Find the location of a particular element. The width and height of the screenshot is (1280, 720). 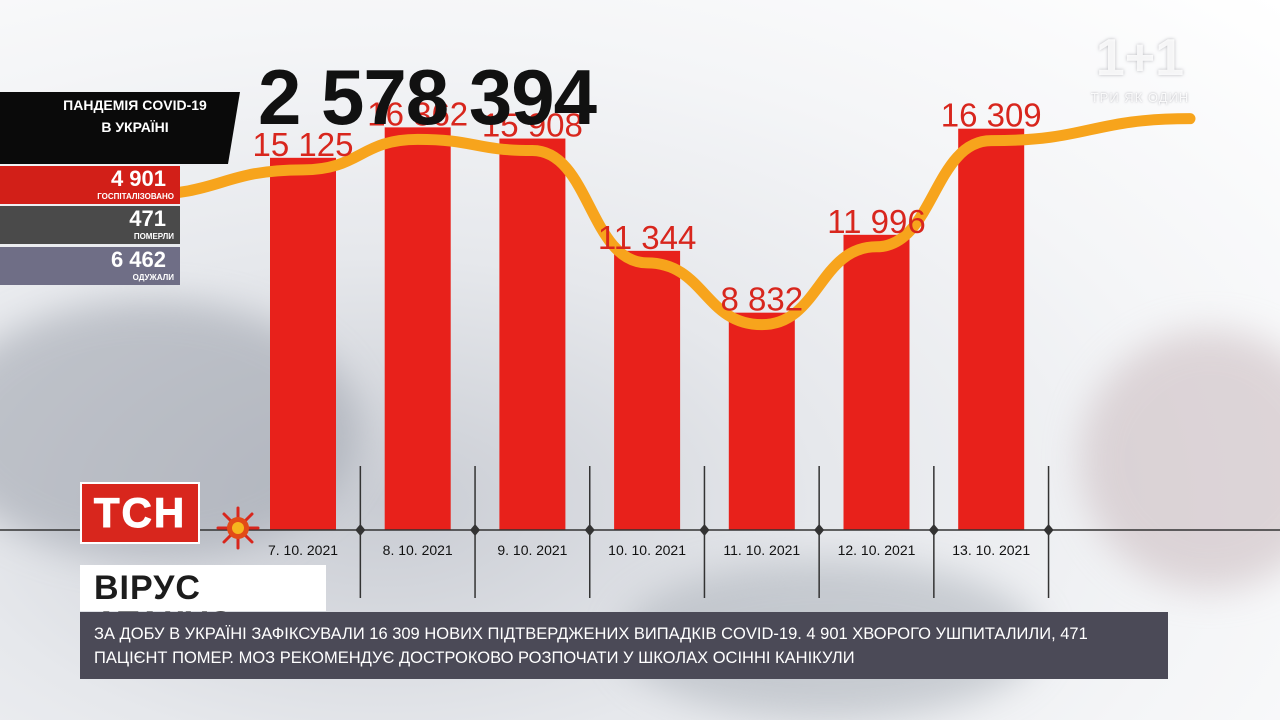

bar-value-label: 8 832 is located at coordinates (762, 299).